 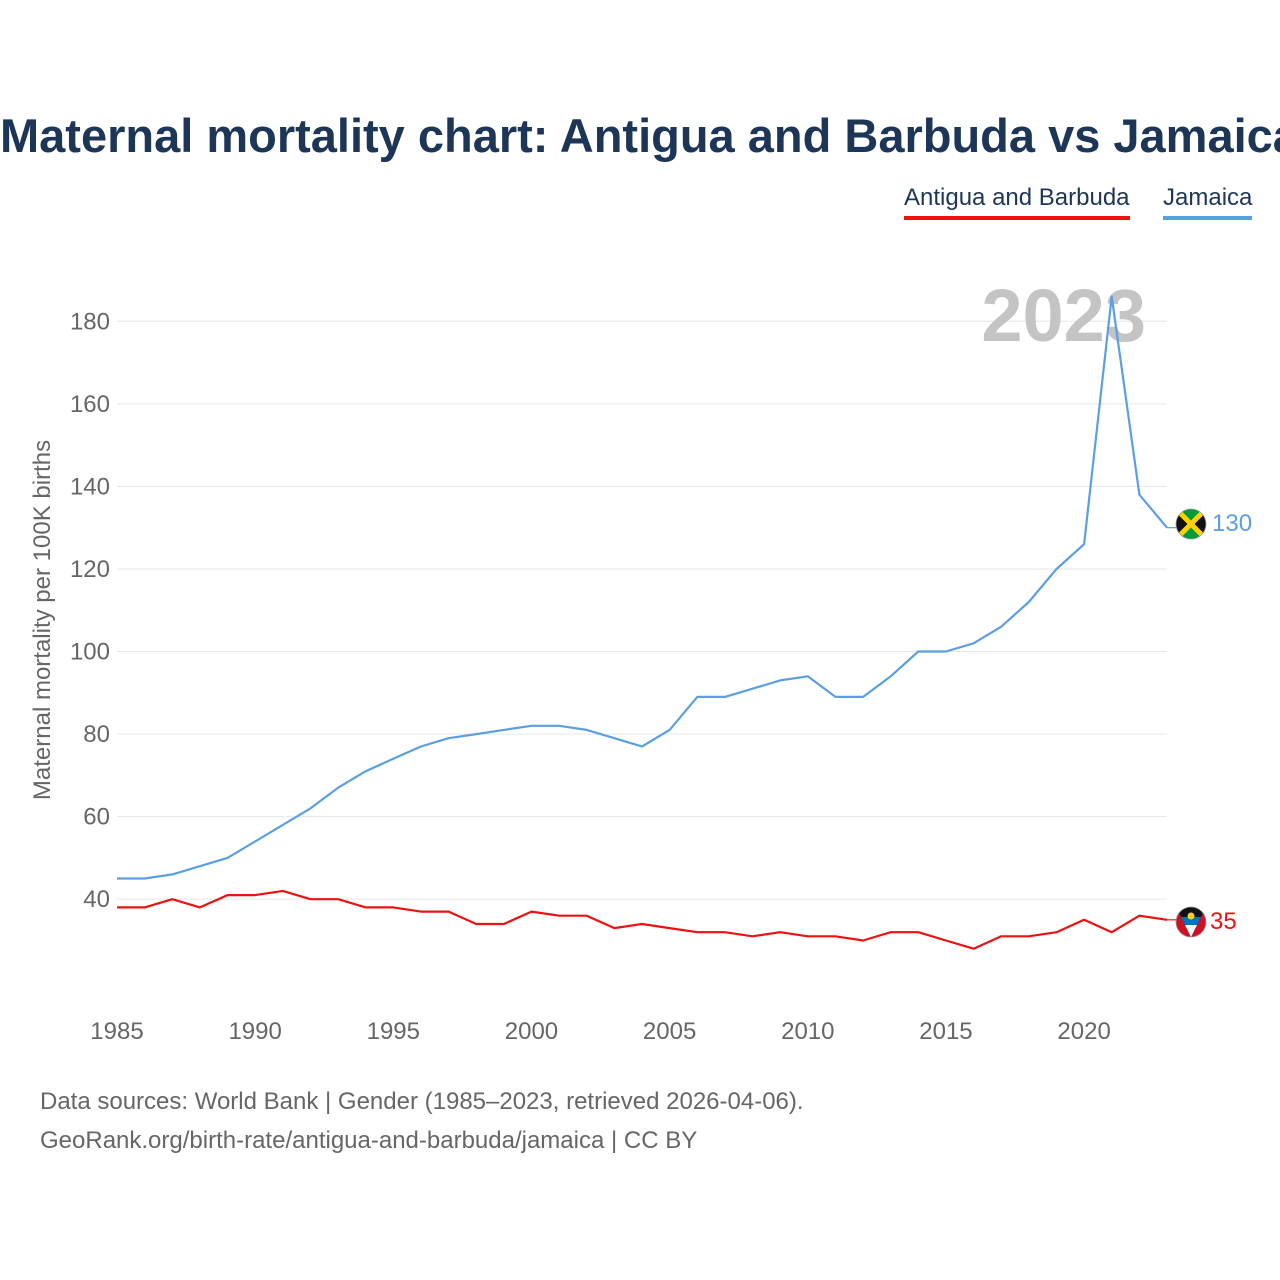 I want to click on y-tick-label: 160, so click(x=90, y=404).